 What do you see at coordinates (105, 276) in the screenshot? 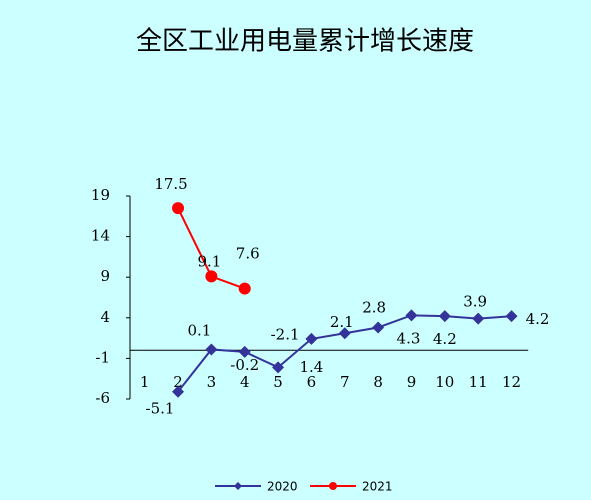
I see `y-tick-label: 9` at bounding box center [105, 276].